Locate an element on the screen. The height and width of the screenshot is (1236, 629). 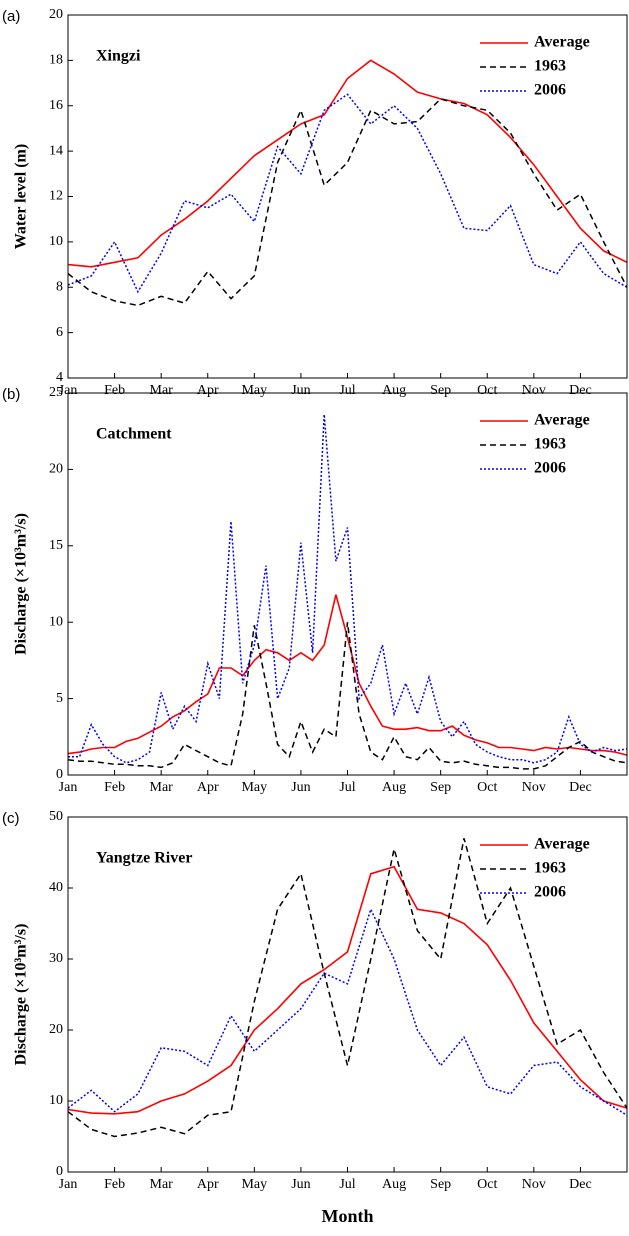
y-tick-label: 30 is located at coordinates (56, 958).